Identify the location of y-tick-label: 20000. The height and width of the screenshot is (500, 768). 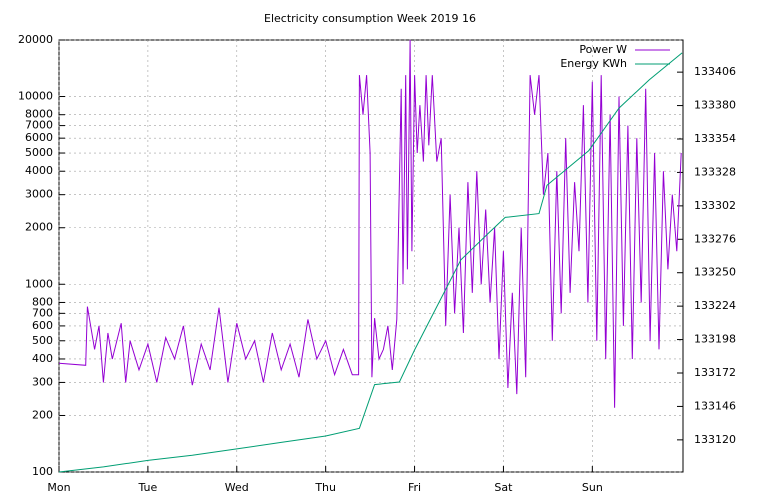
(35, 39).